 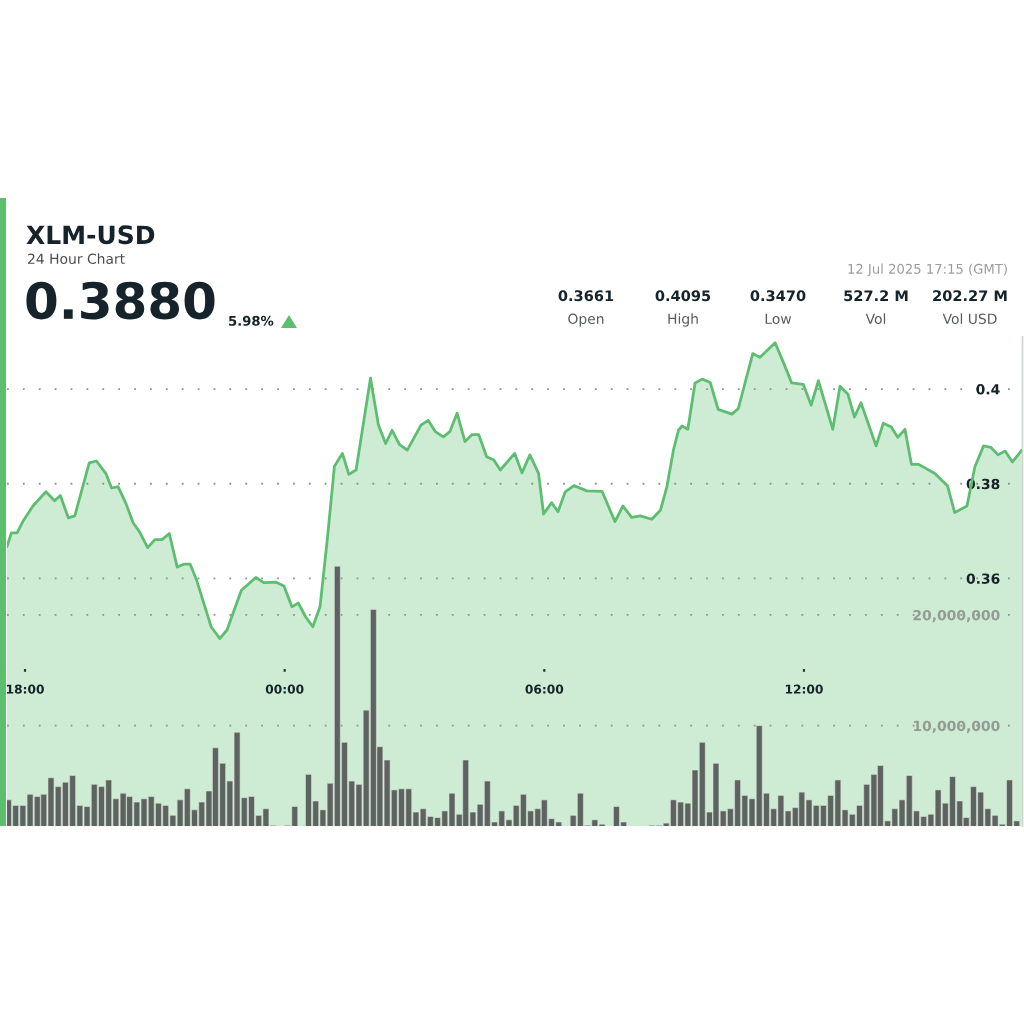 I want to click on y-tick-label: 0.36, so click(x=983, y=578).